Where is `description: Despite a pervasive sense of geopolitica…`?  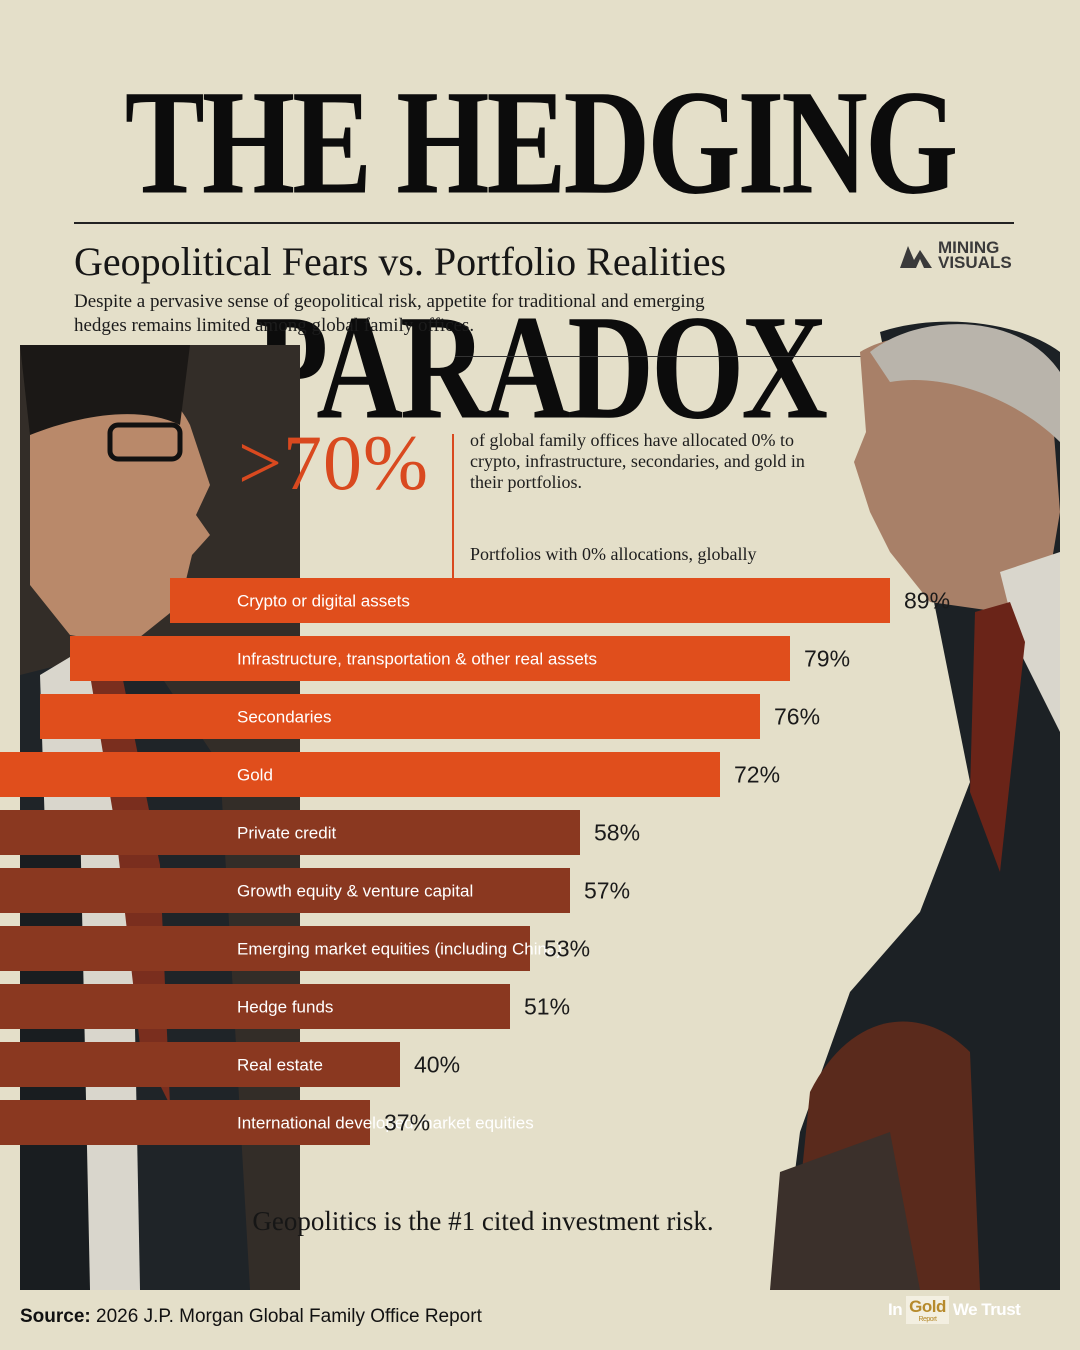 description: Despite a pervasive sense of geopolitica… is located at coordinates (389, 313).